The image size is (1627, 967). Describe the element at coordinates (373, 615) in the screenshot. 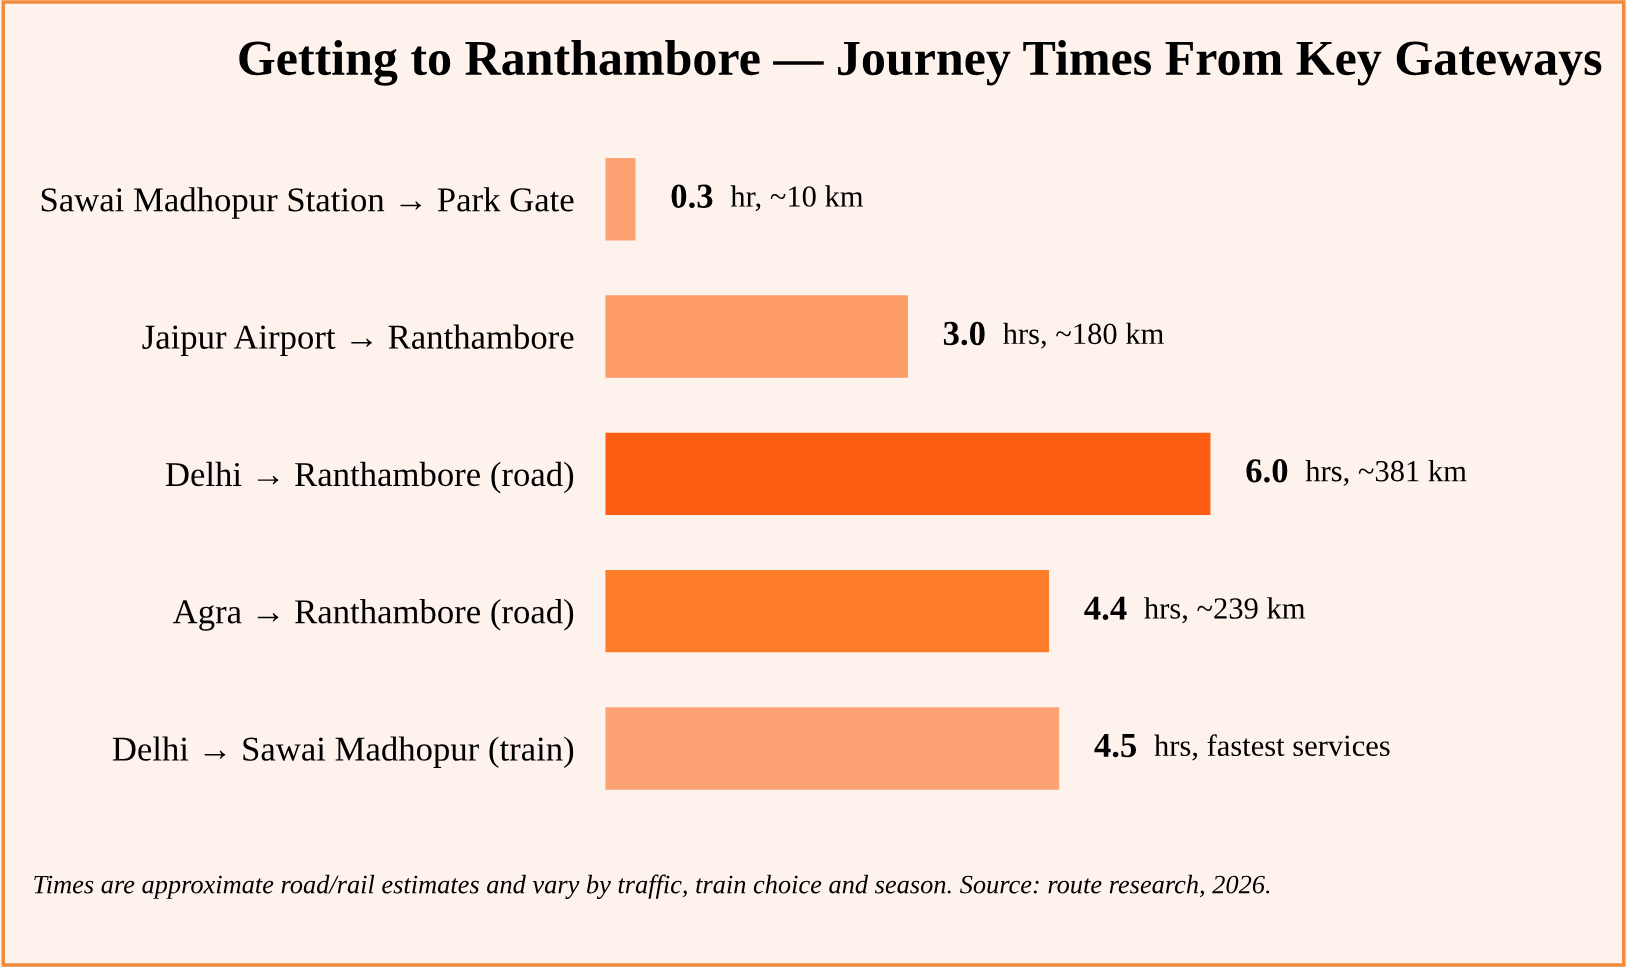

I see `y-tick-label: Agra → Ranthambore (road)` at that location.